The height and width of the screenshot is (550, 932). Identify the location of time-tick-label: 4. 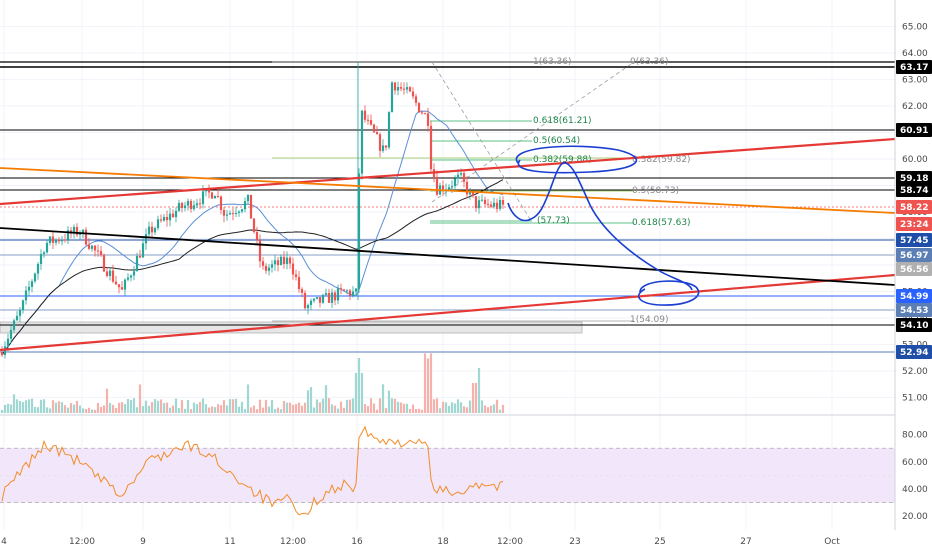
(4, 542).